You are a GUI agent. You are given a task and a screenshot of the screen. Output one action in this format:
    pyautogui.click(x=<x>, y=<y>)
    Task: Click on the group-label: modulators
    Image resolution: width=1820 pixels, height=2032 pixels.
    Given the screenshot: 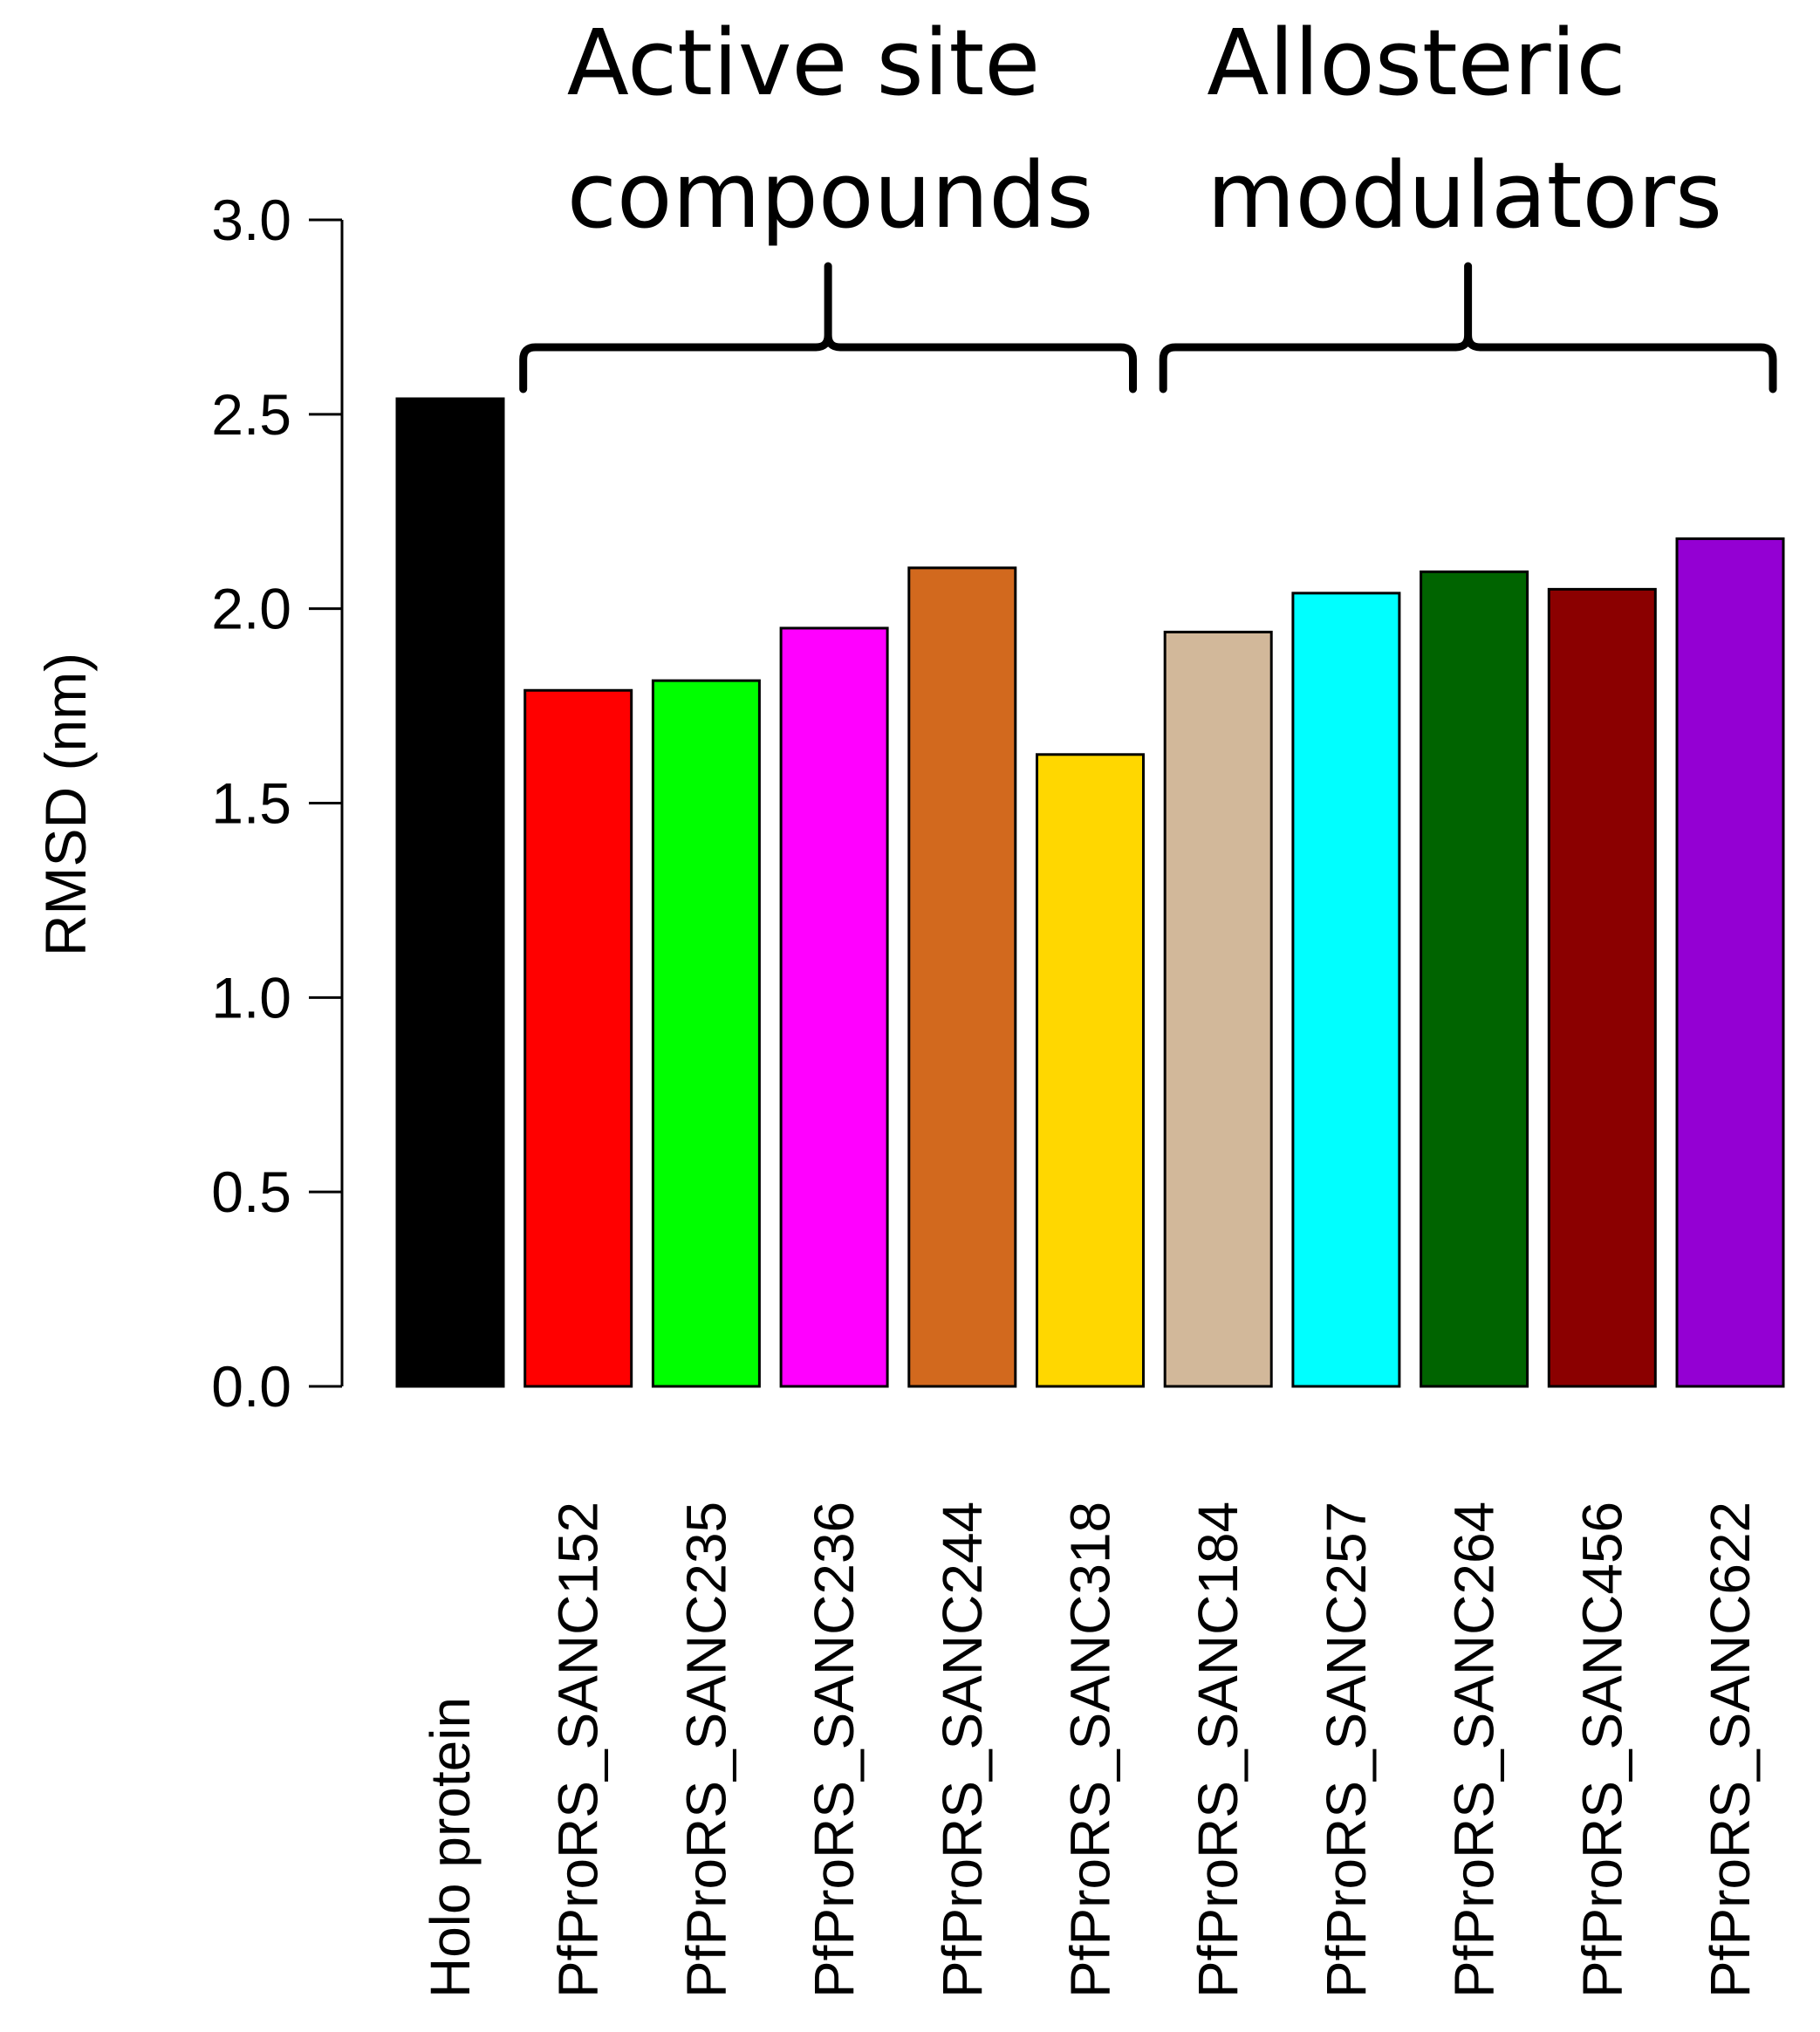 What is the action you would take?
    pyautogui.click(x=1464, y=196)
    